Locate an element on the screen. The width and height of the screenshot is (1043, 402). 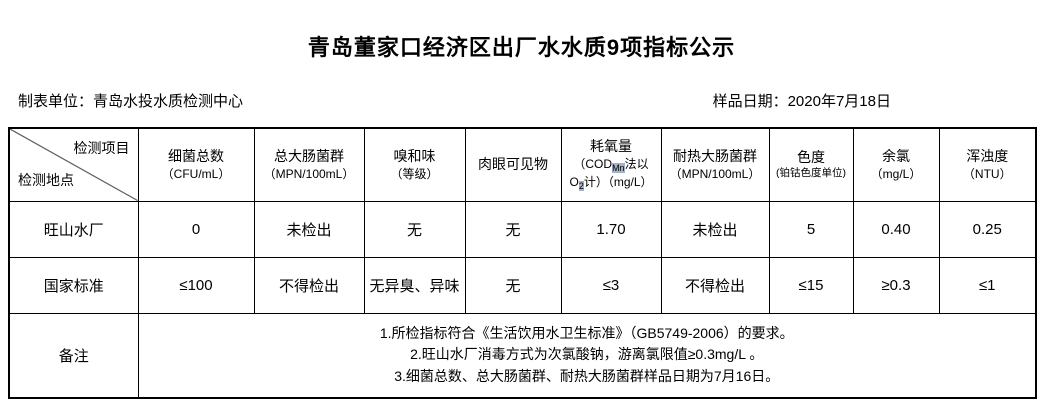
corner-label-sites: 检测地点 is located at coordinates (46, 179).